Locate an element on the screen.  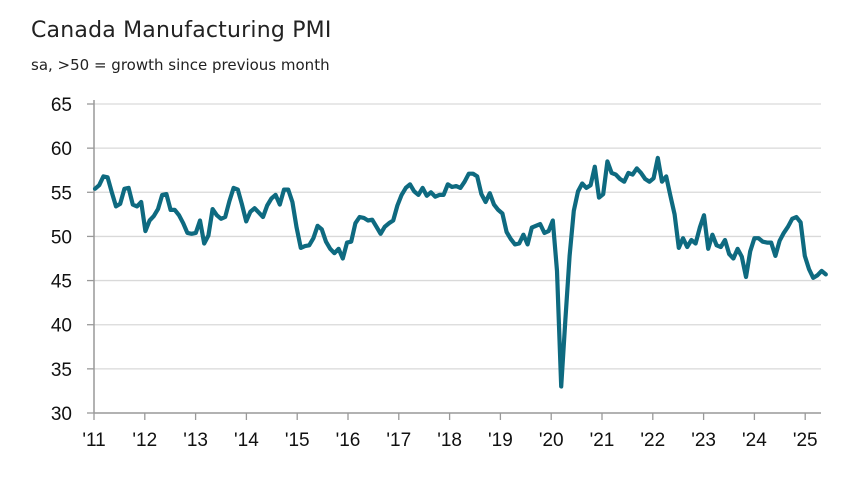
y-tick-label: 30 is located at coordinates (61, 414).